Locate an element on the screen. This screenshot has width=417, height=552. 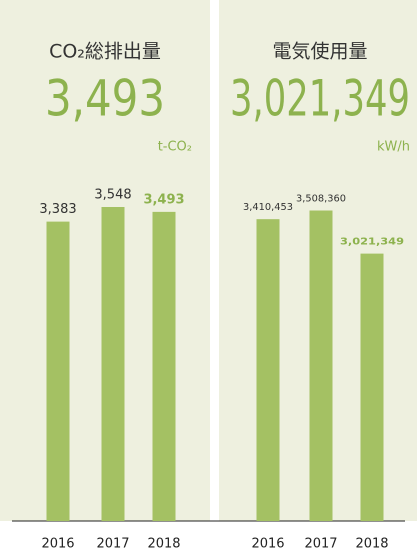
value-label: 3,548 is located at coordinates (112, 195).